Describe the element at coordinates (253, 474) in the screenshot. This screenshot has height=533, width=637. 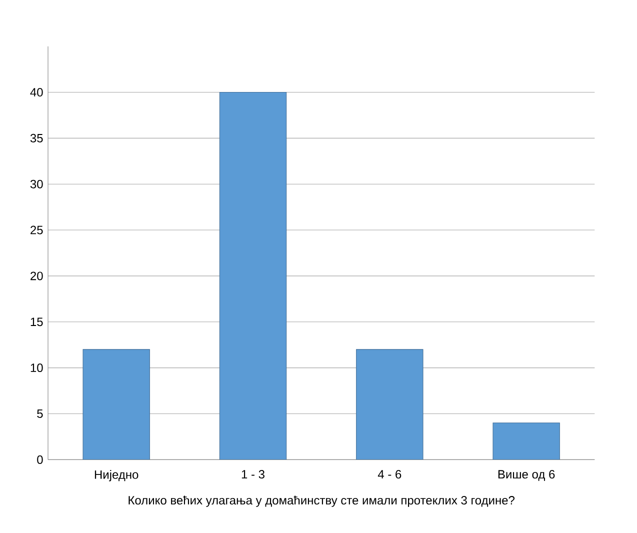
I see `x-tick-label: 1 - 3` at that location.